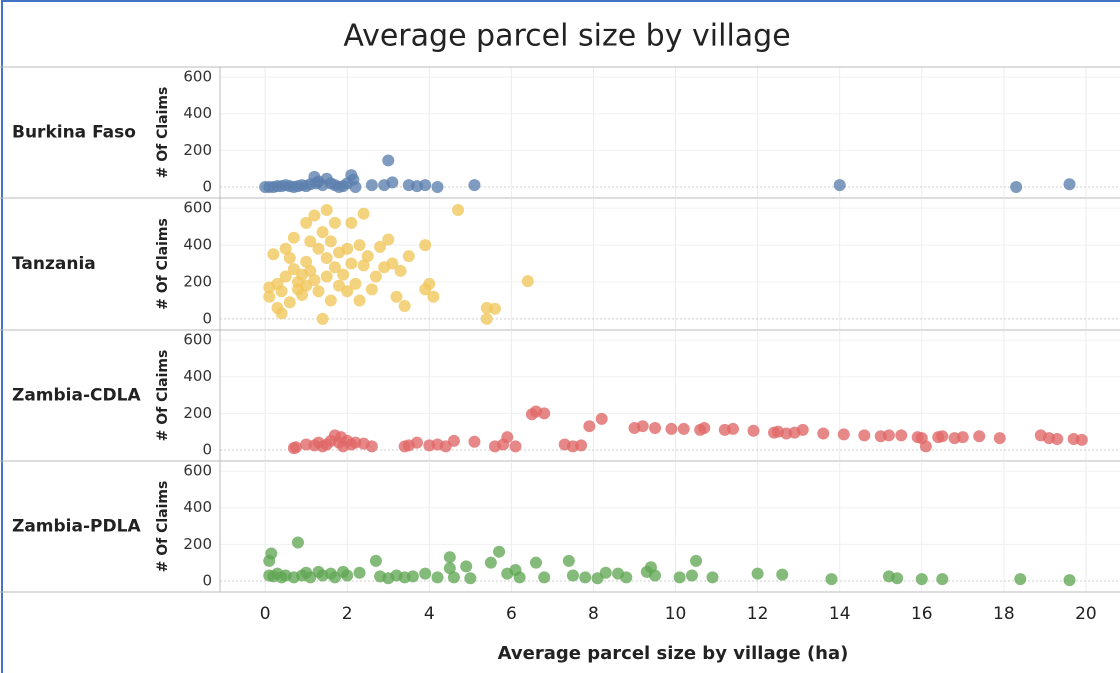 Image resolution: width=1120 pixels, height=673 pixels. Describe the element at coordinates (265, 614) in the screenshot. I see `x-tick-label: 0` at that location.